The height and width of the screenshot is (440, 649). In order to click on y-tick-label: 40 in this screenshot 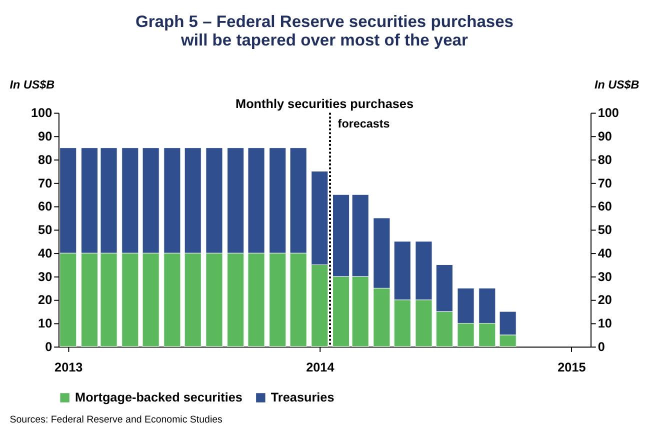, I will do `click(45, 253)`.